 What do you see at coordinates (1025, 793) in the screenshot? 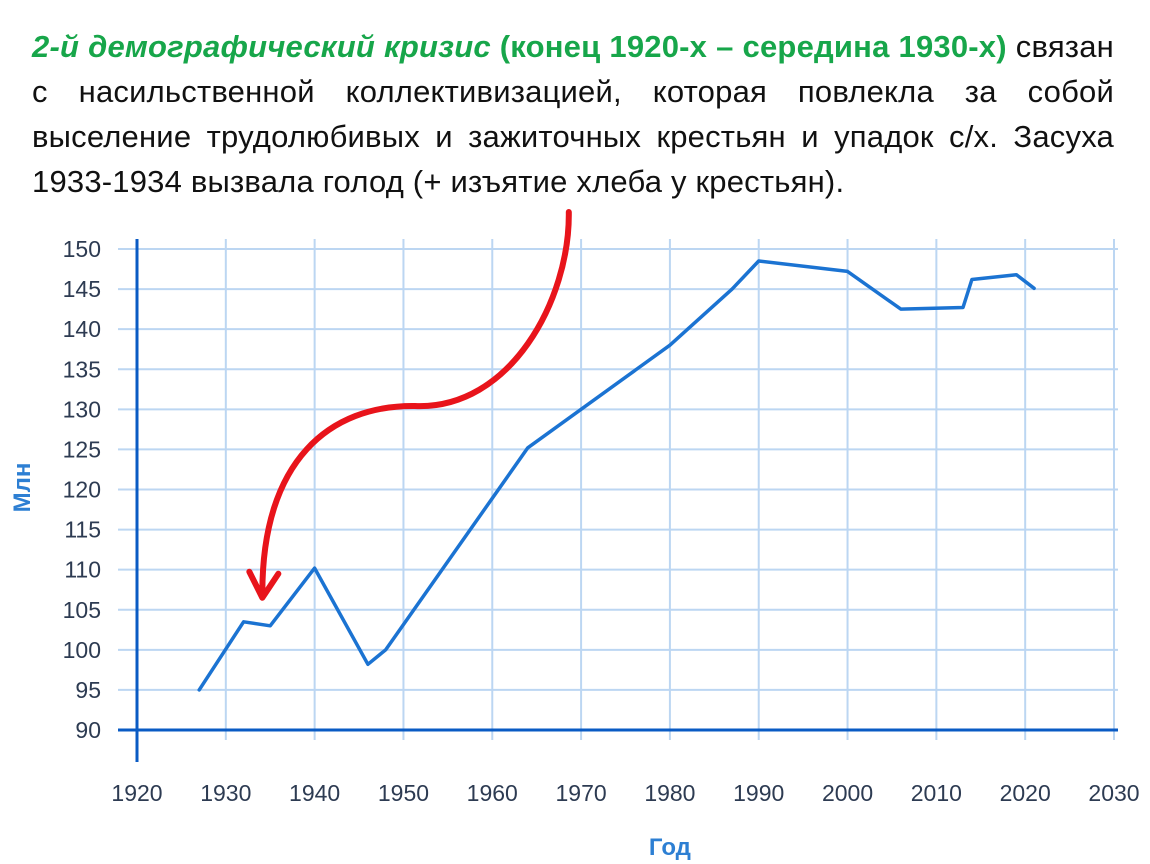
I see `x-tick-label: 2020` at bounding box center [1025, 793].